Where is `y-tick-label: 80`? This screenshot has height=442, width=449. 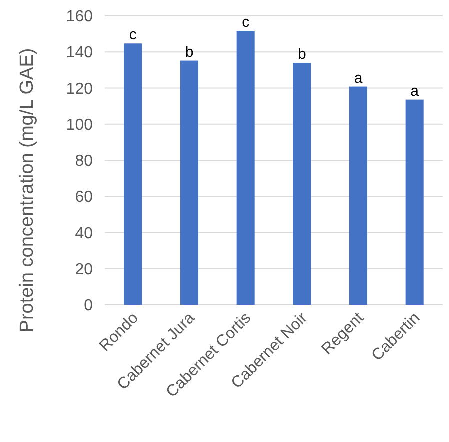 y-tick-label: 80 is located at coordinates (84, 161).